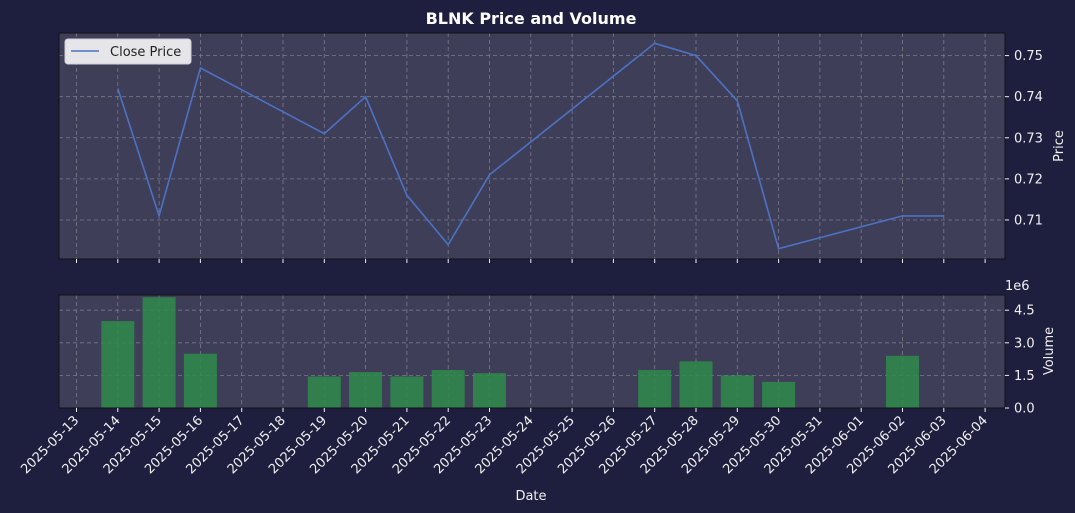  What do you see at coordinates (1028, 179) in the screenshot?
I see `price-y-tick-label: 0.72` at bounding box center [1028, 179].